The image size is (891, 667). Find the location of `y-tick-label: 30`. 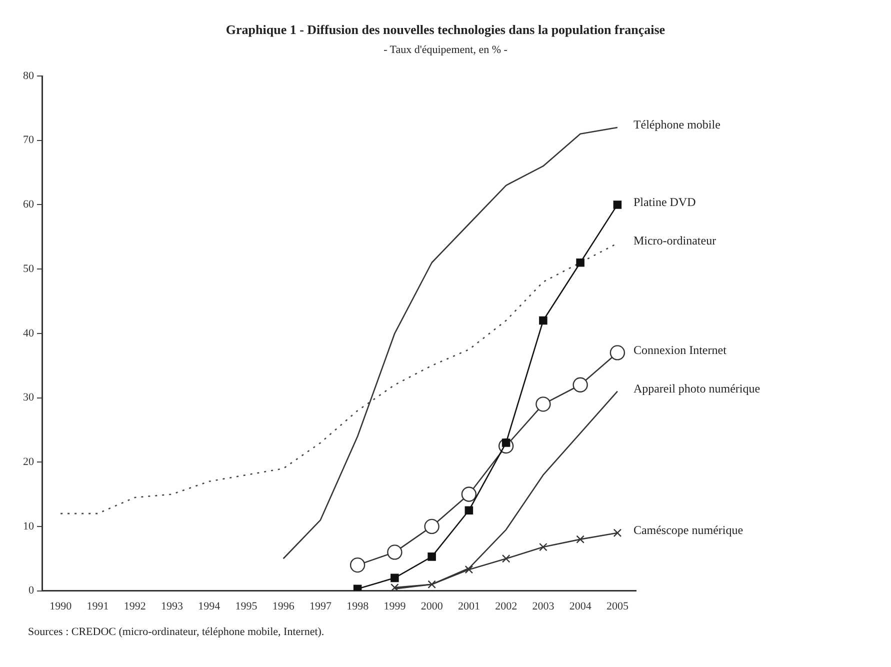

y-tick-label: 30 is located at coordinates (28, 398).